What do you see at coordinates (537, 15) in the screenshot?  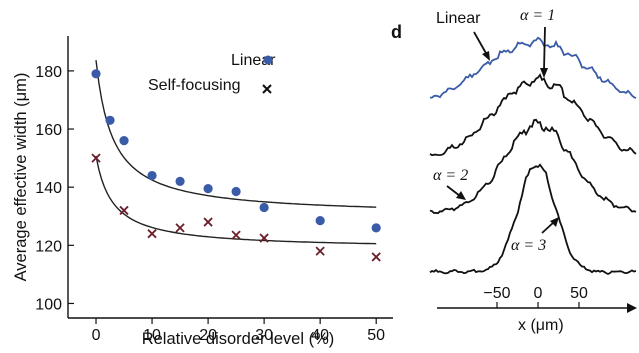 I see `label-alpha-1: α = 1` at bounding box center [537, 15].